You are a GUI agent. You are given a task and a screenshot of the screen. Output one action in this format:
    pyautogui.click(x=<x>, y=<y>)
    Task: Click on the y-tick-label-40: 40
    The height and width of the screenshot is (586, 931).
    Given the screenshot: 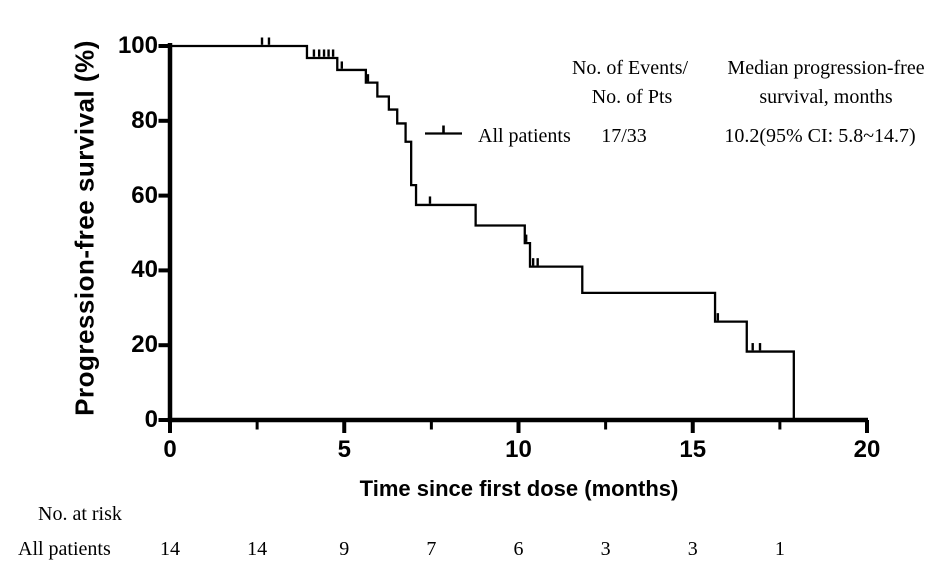 What is the action you would take?
    pyautogui.click(x=144, y=270)
    